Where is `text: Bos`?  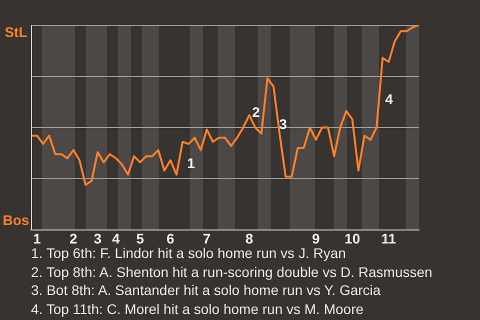 text: Bos is located at coordinates (16, 220).